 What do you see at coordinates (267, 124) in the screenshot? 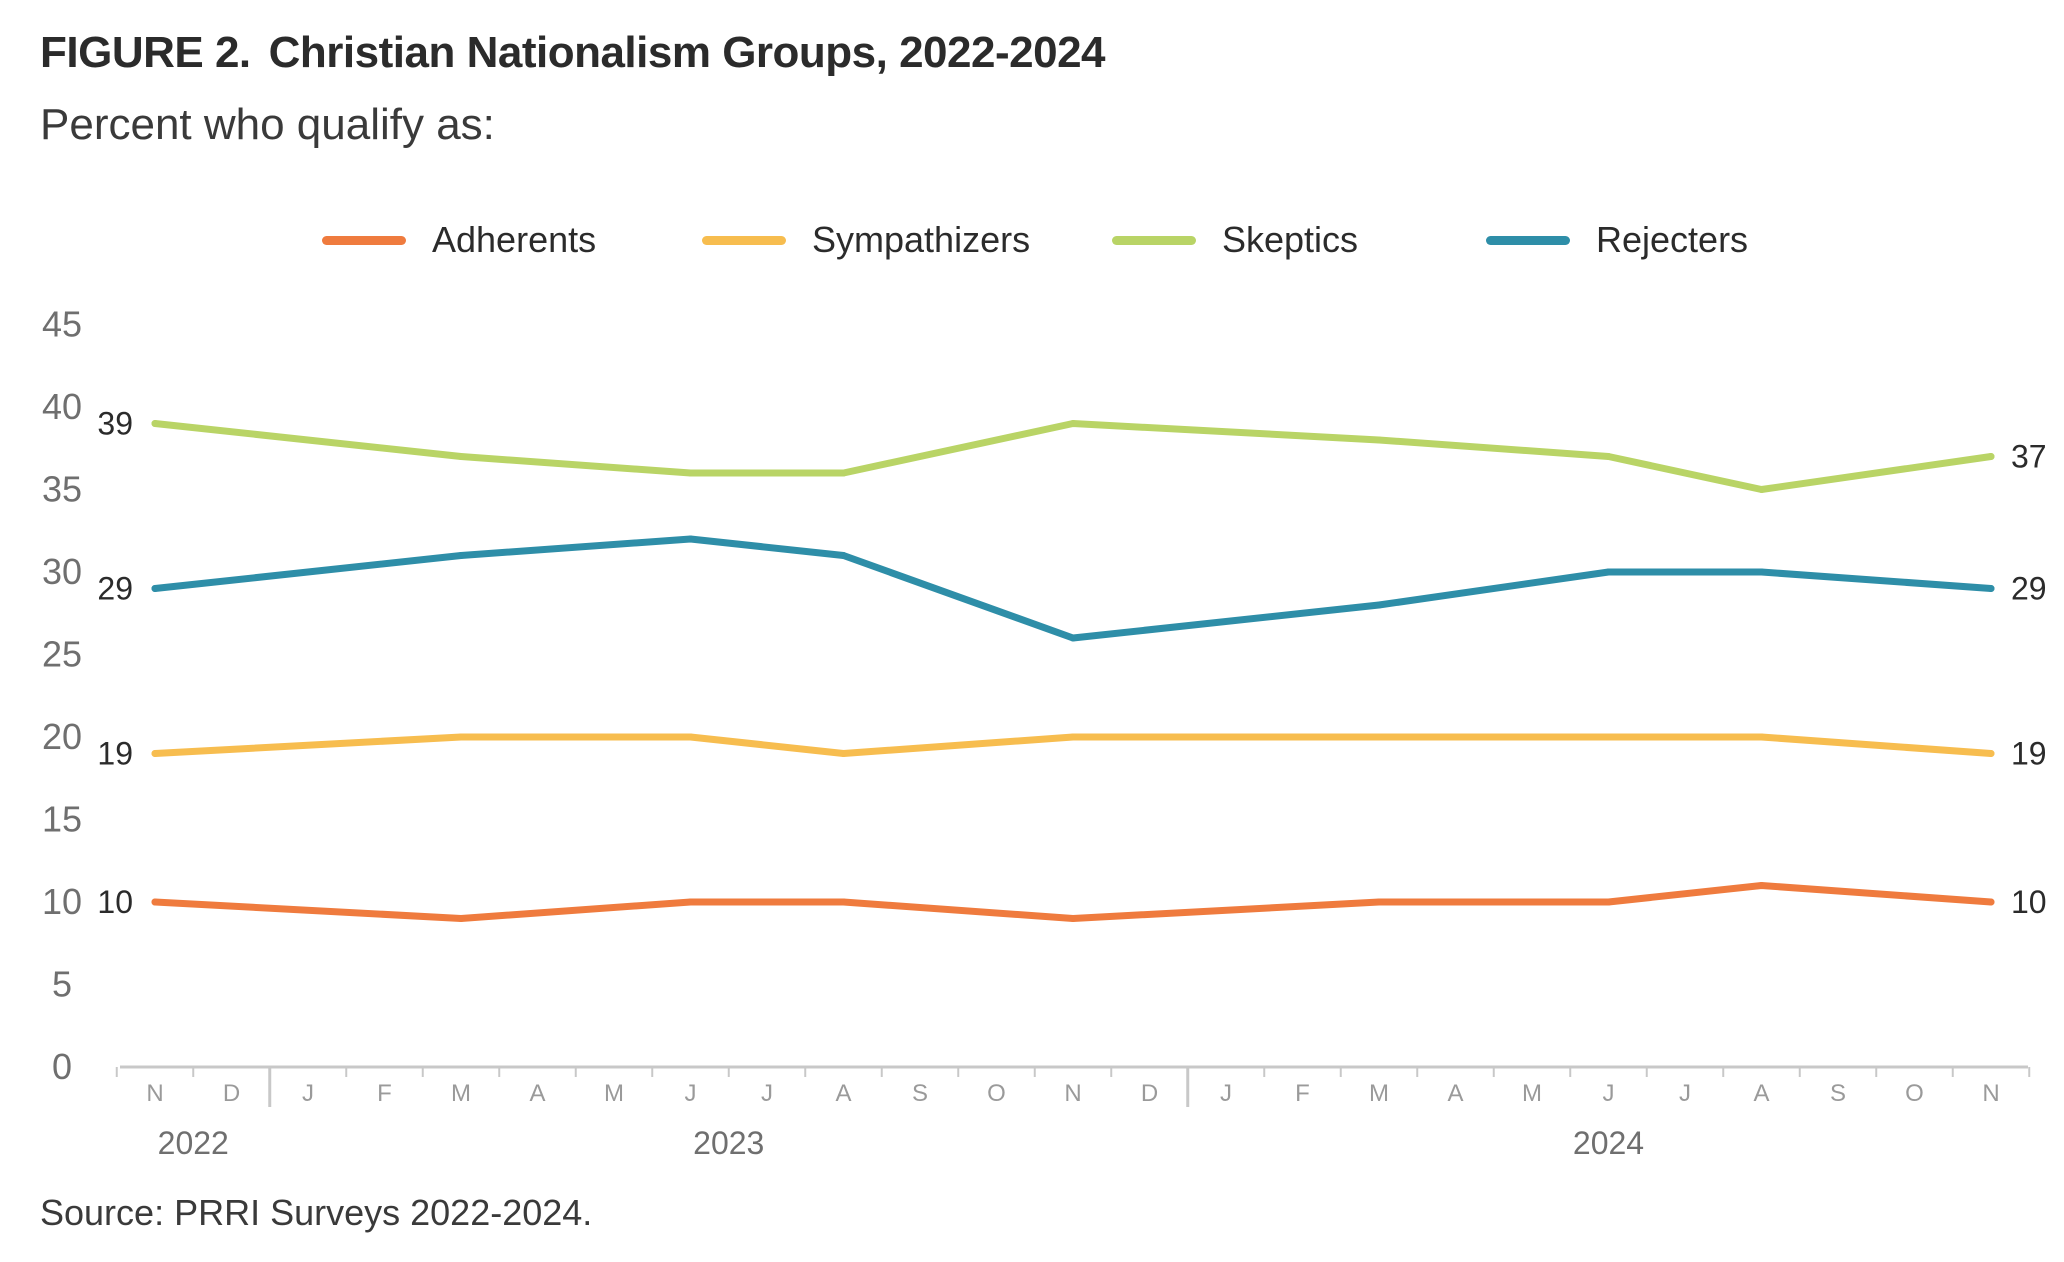
I see `chart-subtitle: Percent who qualify as:` at bounding box center [267, 124].